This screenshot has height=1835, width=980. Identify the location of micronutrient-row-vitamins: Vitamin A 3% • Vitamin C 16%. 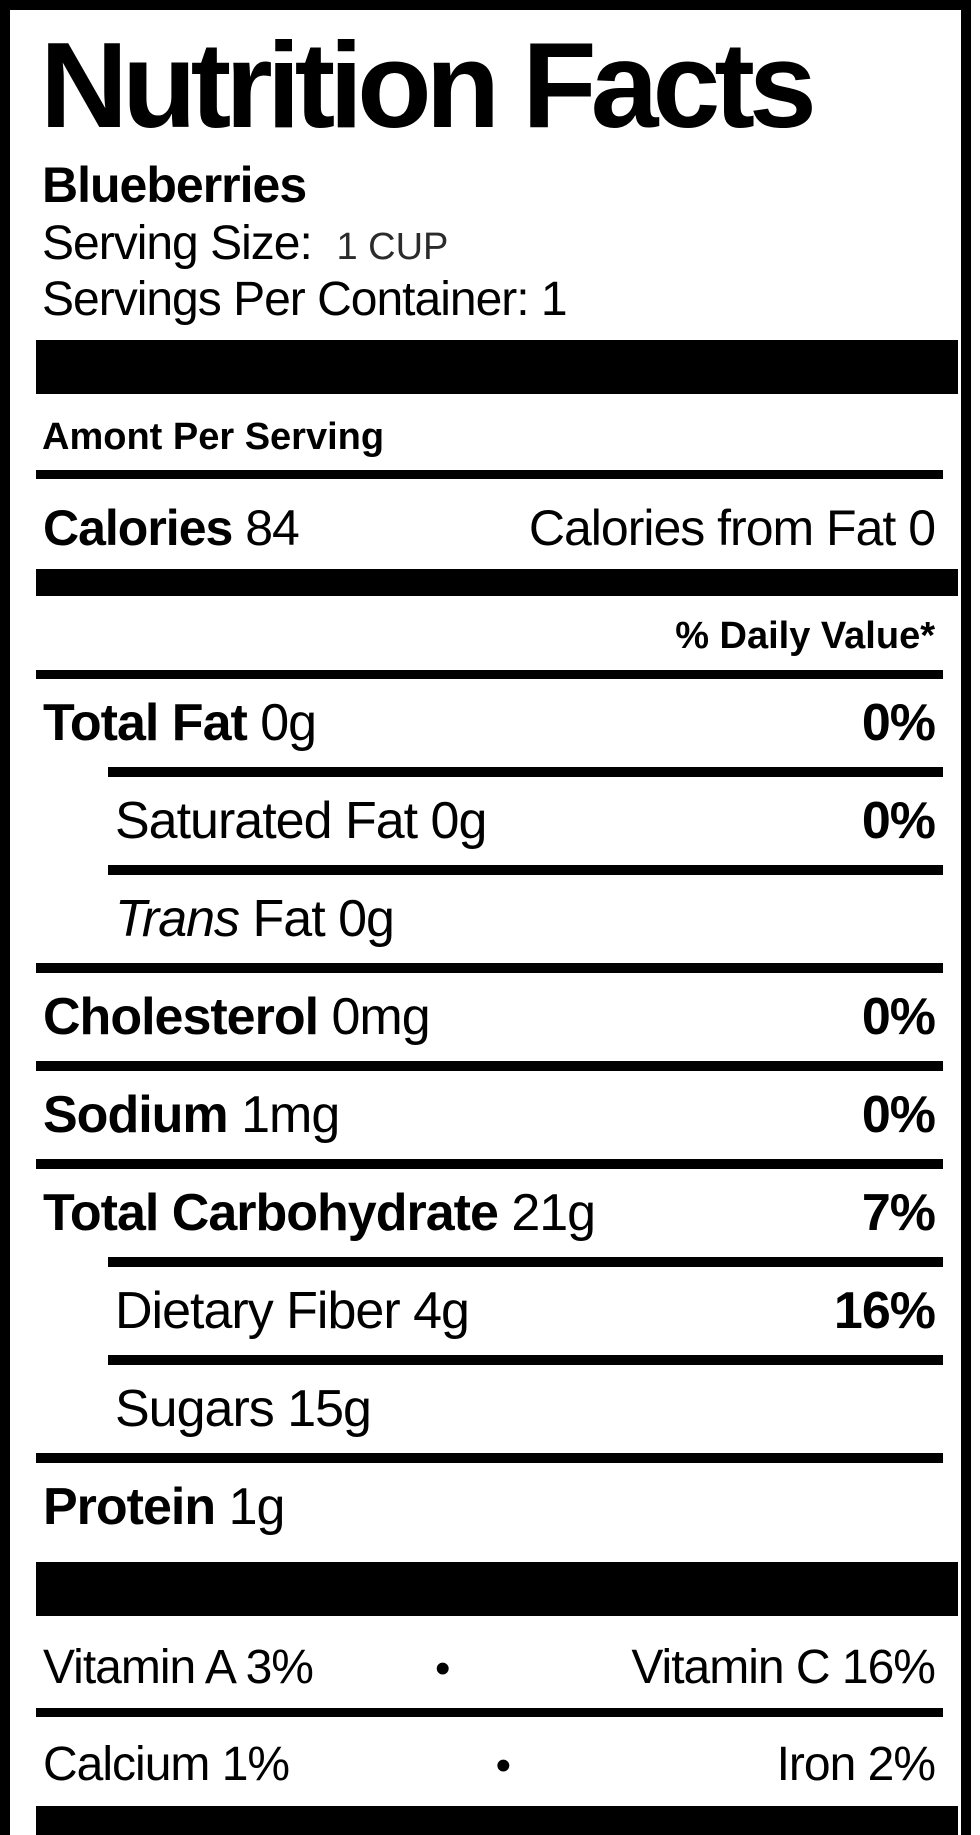
(489, 1654).